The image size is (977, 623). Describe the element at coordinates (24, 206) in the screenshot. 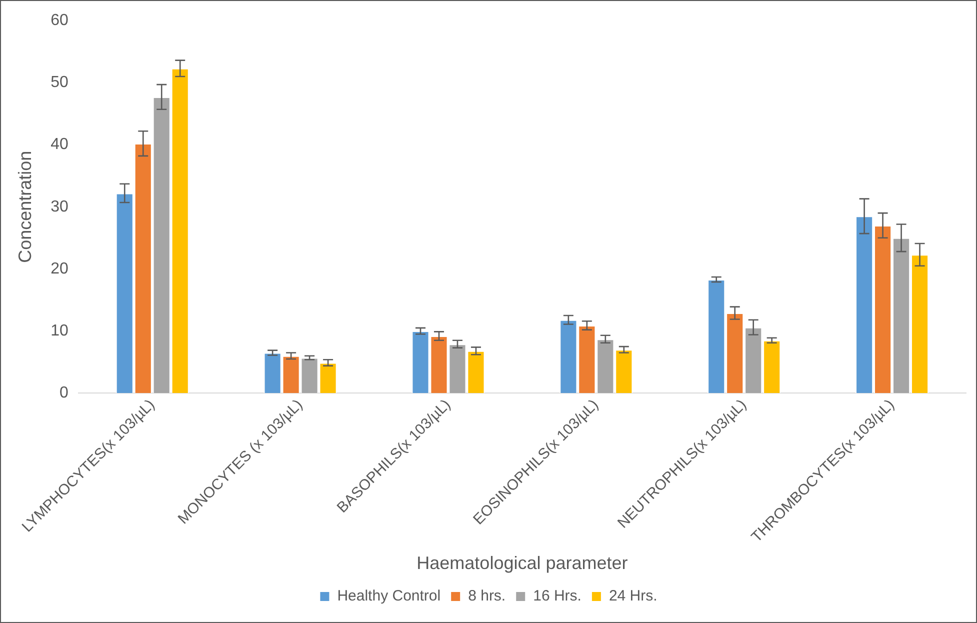

I see `y-axis-title: Concentration` at that location.